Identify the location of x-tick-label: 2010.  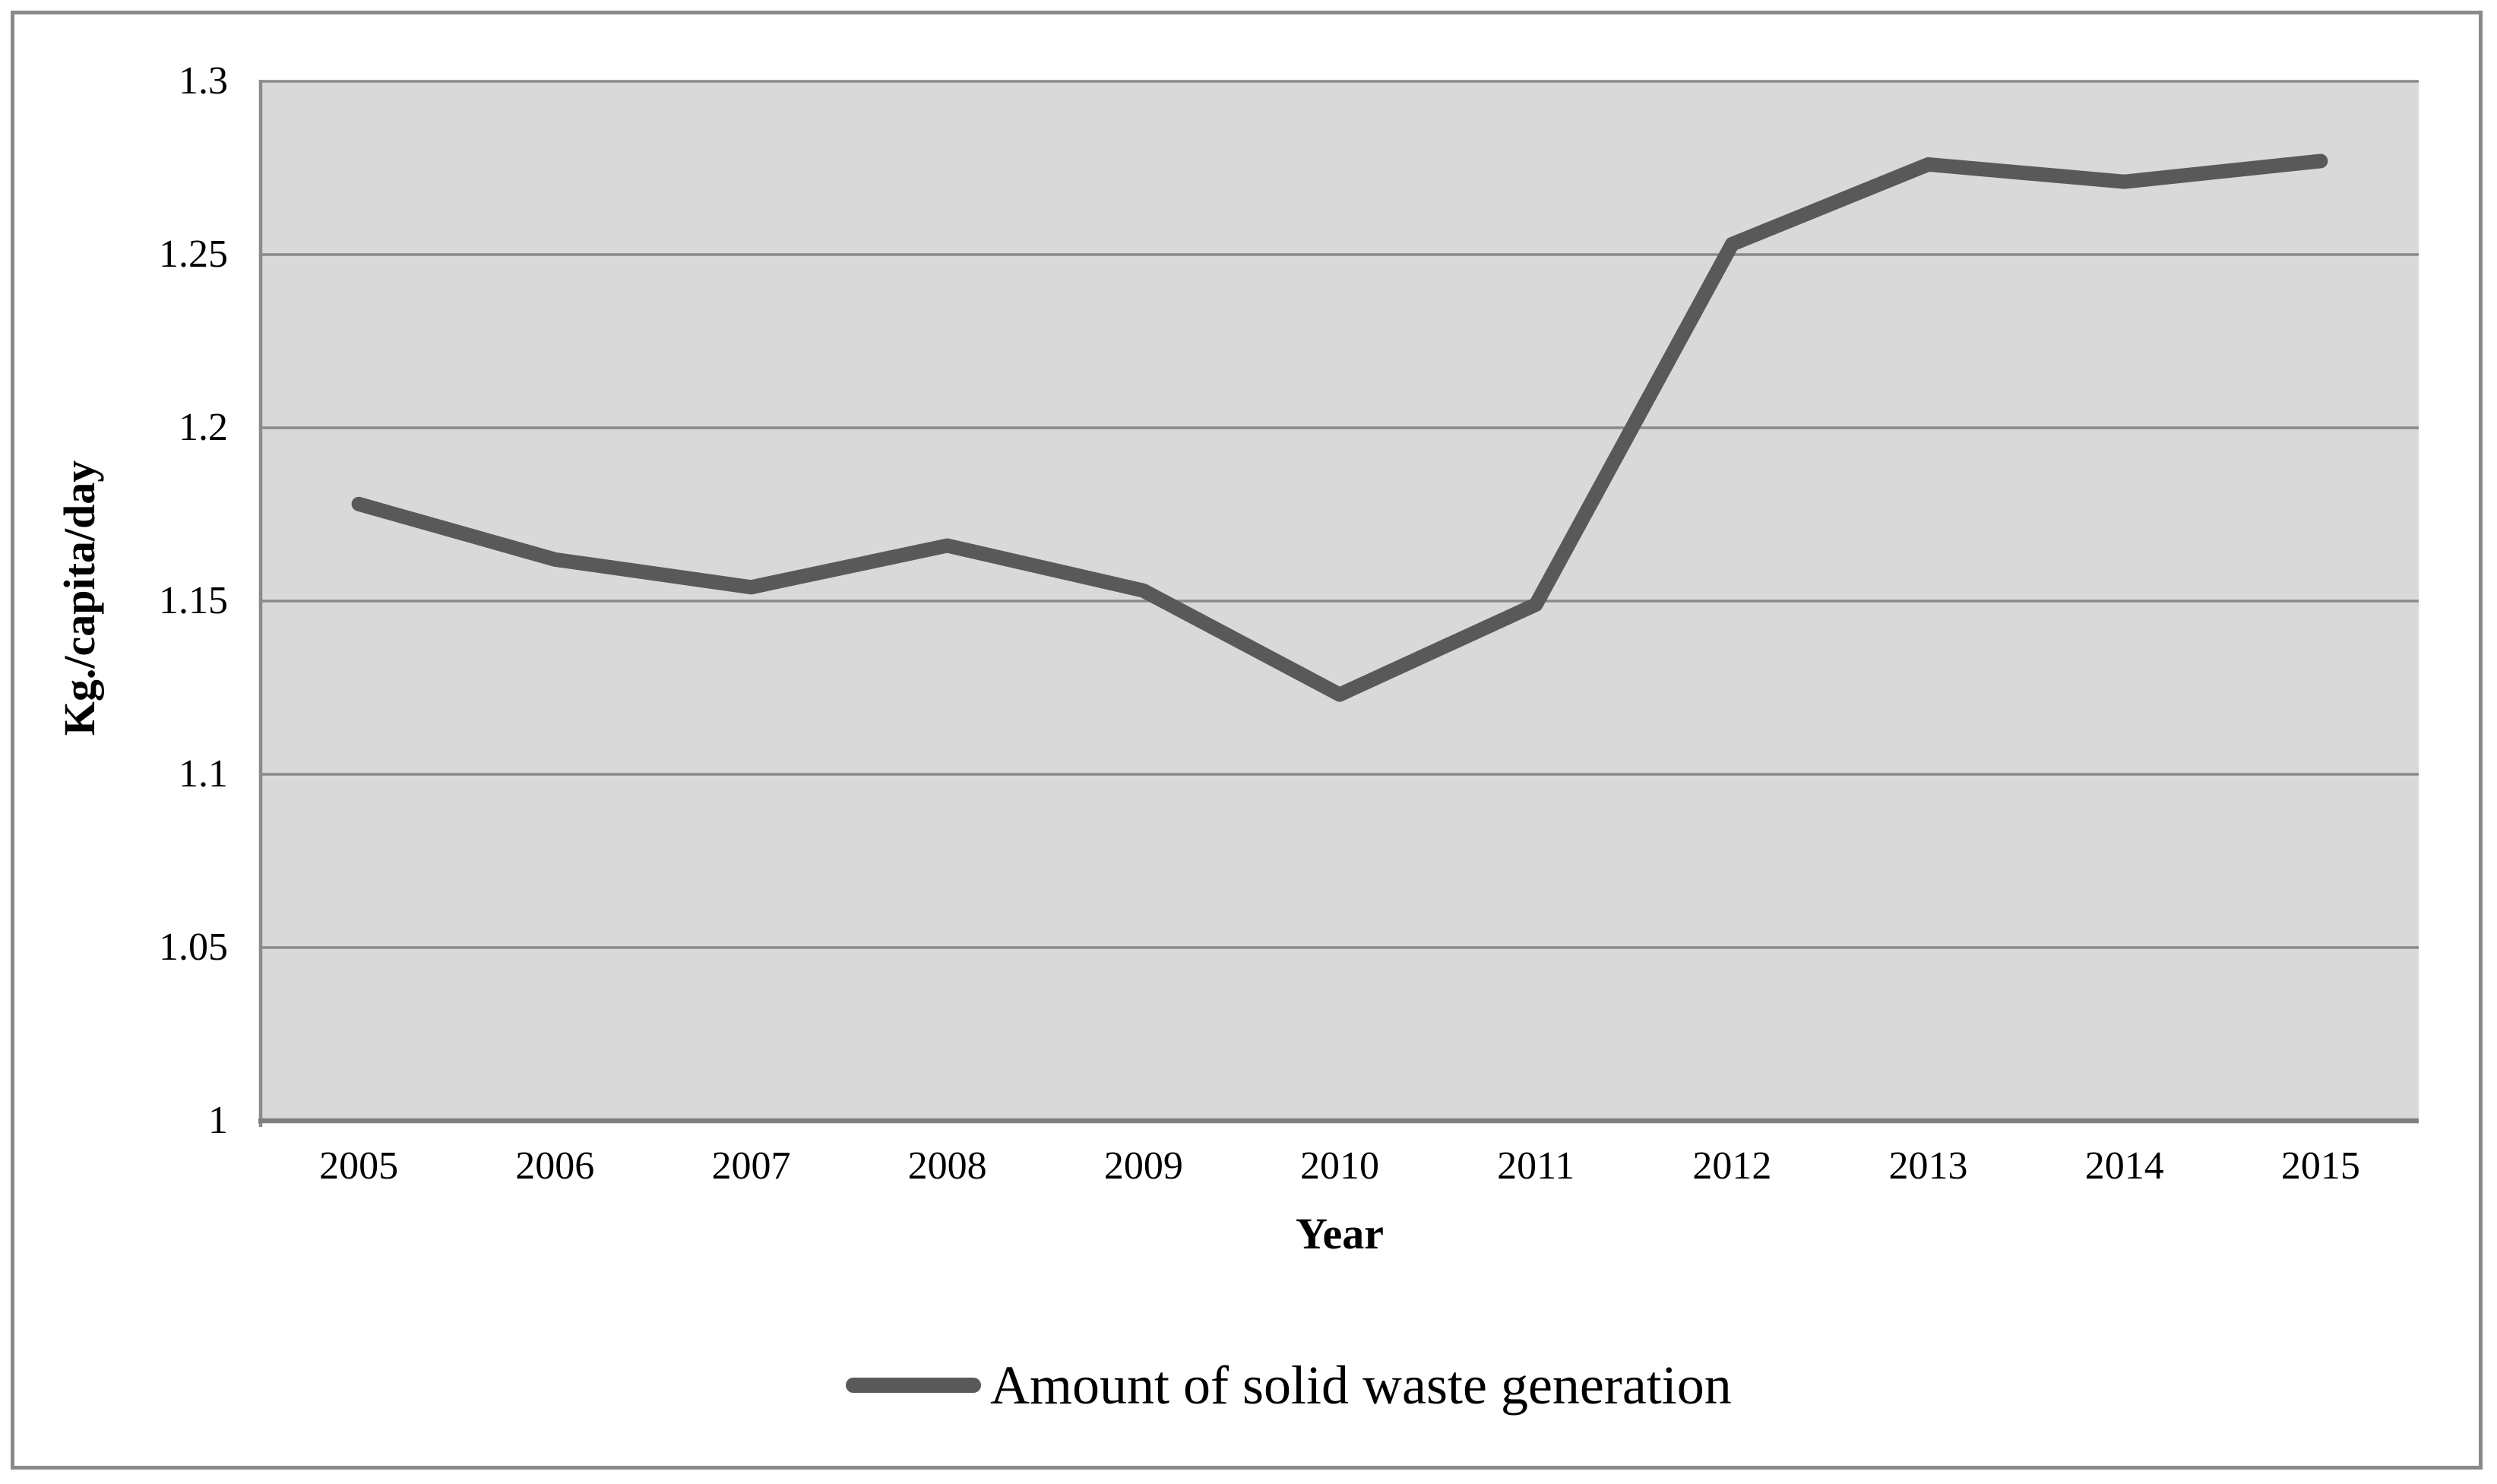
(1339, 1166).